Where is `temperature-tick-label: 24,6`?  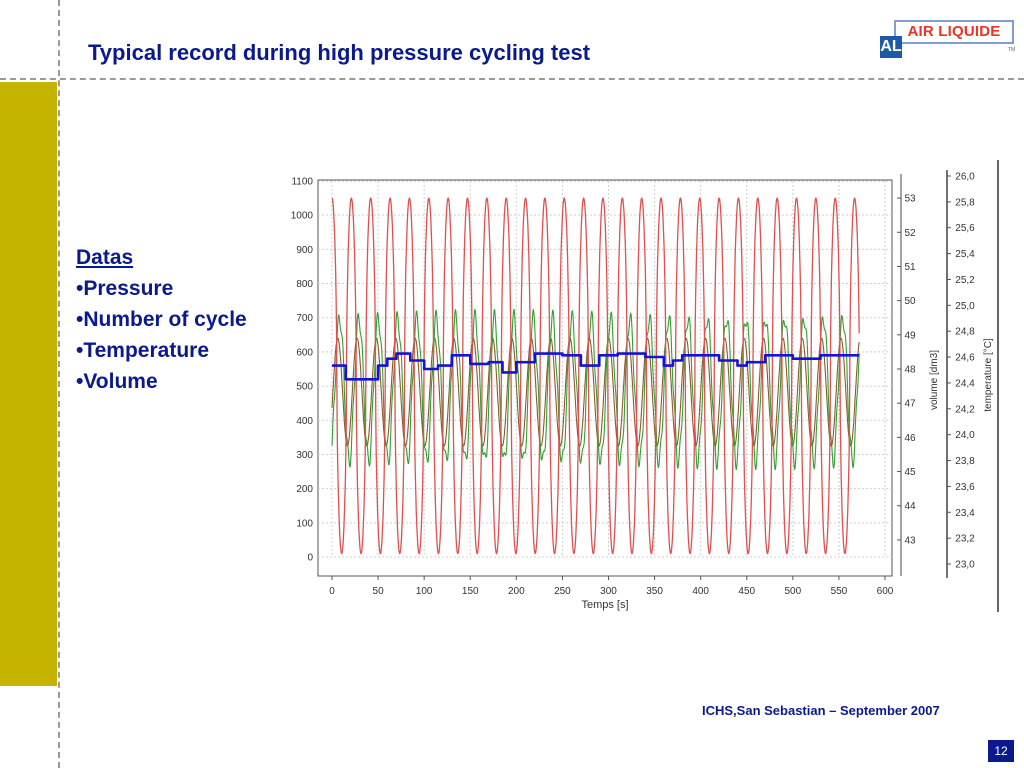 temperature-tick-label: 24,6 is located at coordinates (965, 358).